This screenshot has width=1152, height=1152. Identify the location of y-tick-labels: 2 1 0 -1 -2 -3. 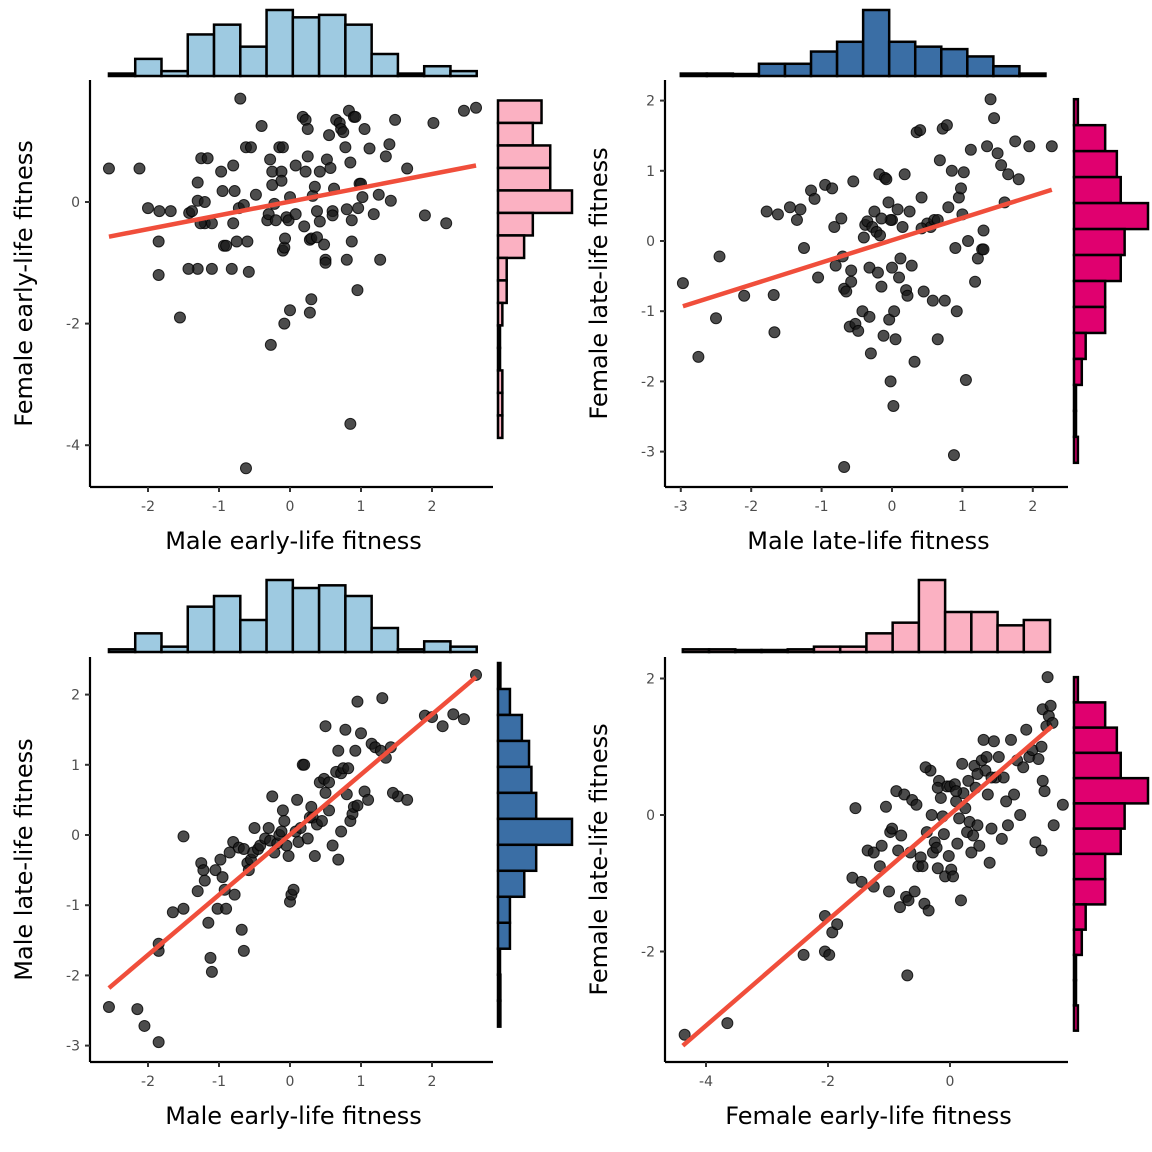
(648, 277).